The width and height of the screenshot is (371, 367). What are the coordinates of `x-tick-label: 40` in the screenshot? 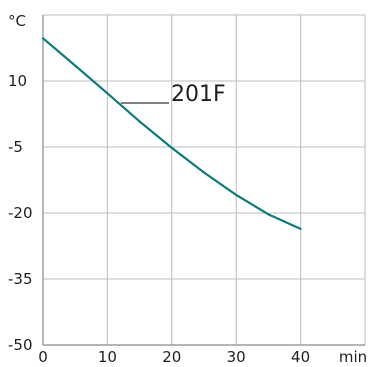 It's located at (300, 357).